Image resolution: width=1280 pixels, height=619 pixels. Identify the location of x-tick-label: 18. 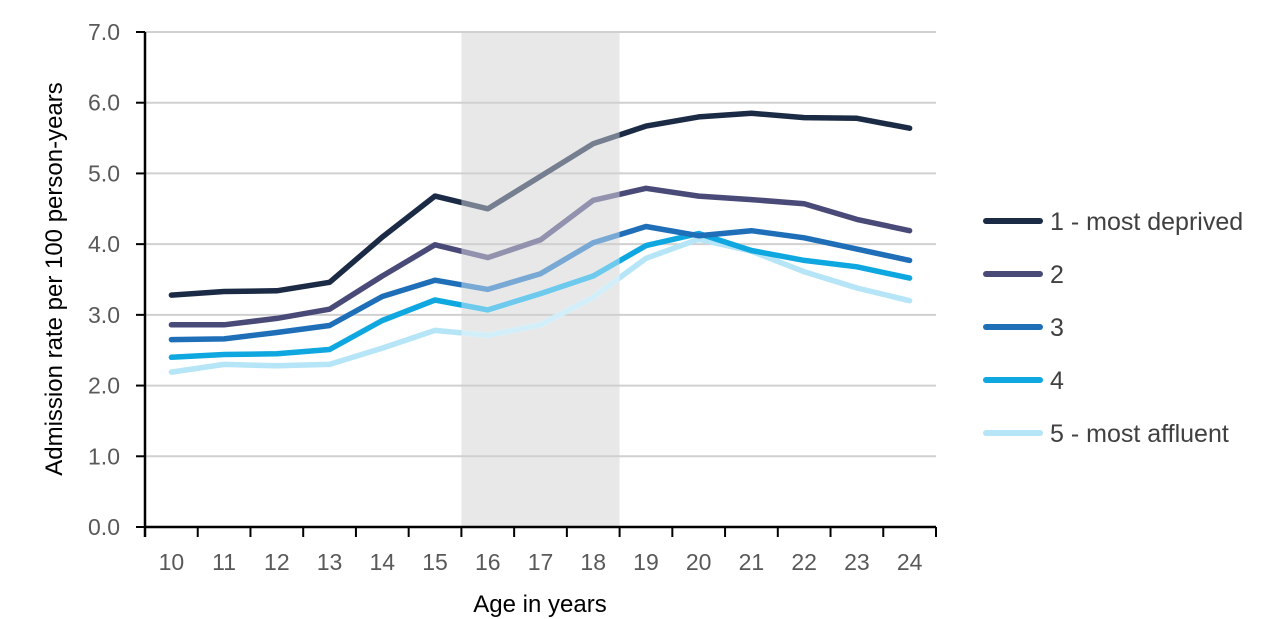
(593, 562).